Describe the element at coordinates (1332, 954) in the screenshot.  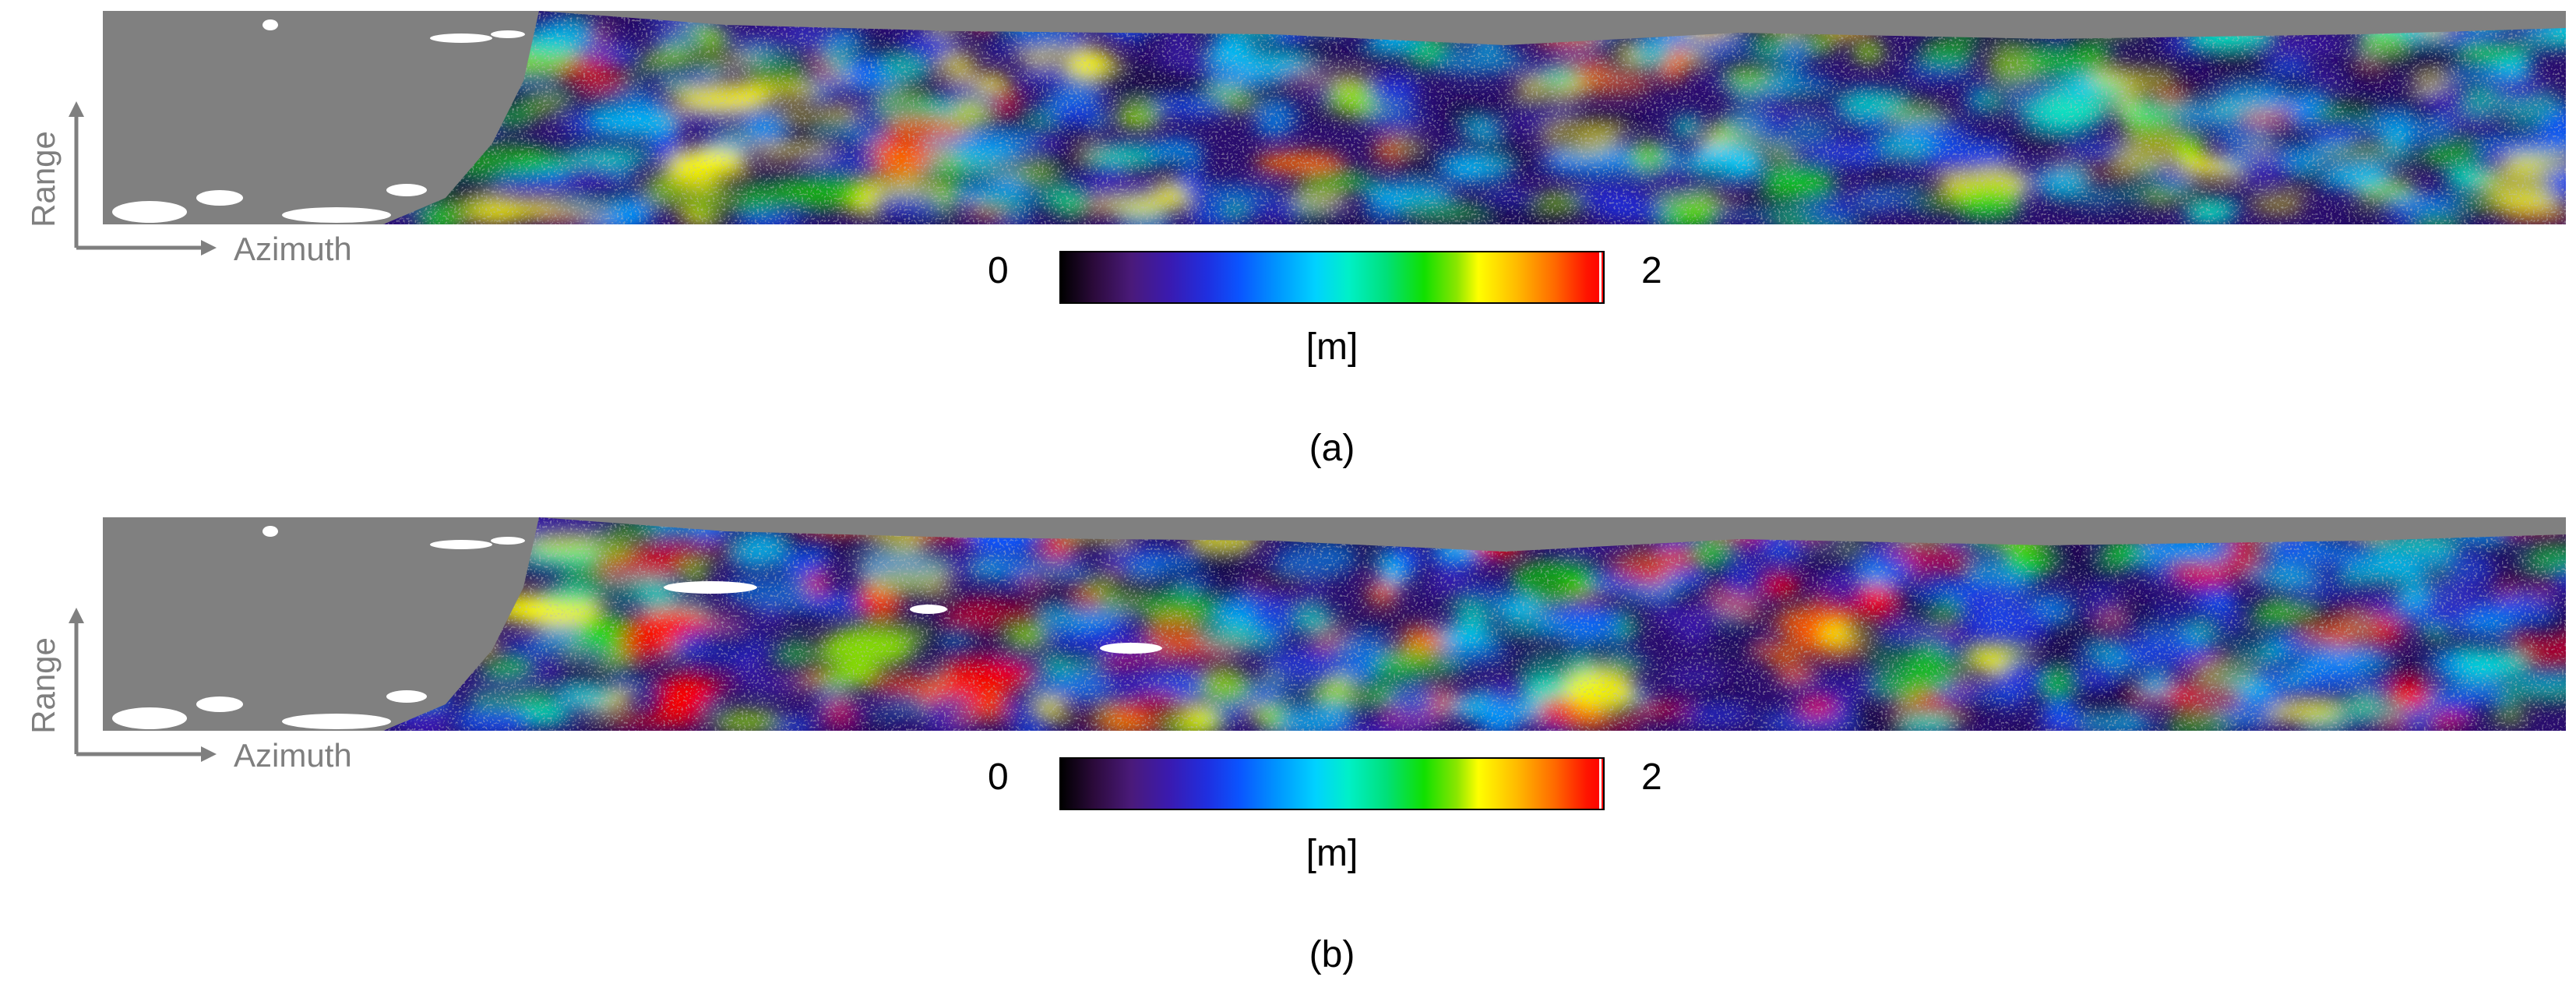
I see `panel-caption-b: (b)` at that location.